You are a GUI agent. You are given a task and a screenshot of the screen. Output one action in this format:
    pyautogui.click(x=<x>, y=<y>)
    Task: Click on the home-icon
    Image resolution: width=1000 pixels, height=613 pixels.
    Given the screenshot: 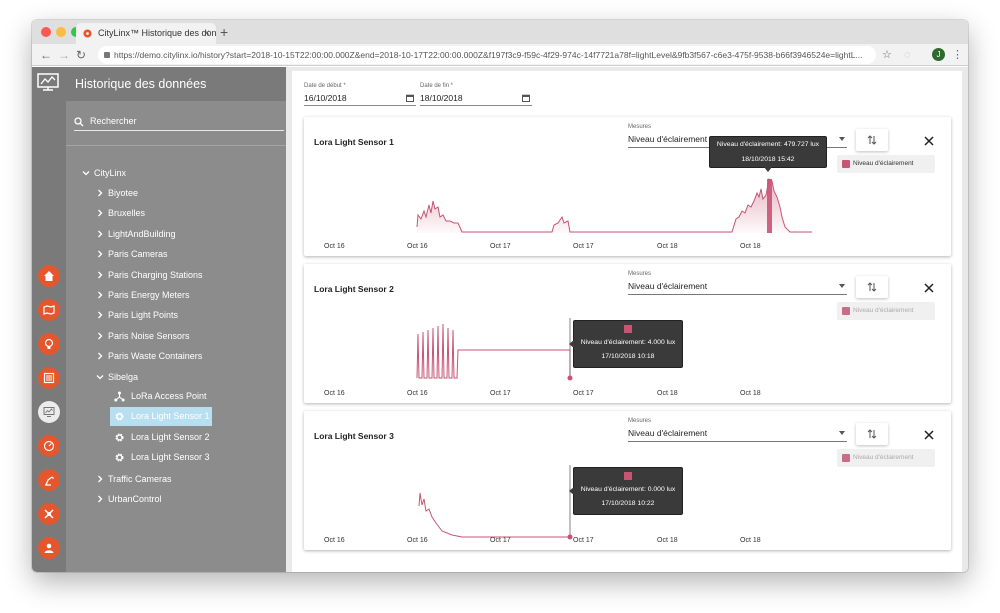 What is the action you would take?
    pyautogui.click(x=49, y=276)
    